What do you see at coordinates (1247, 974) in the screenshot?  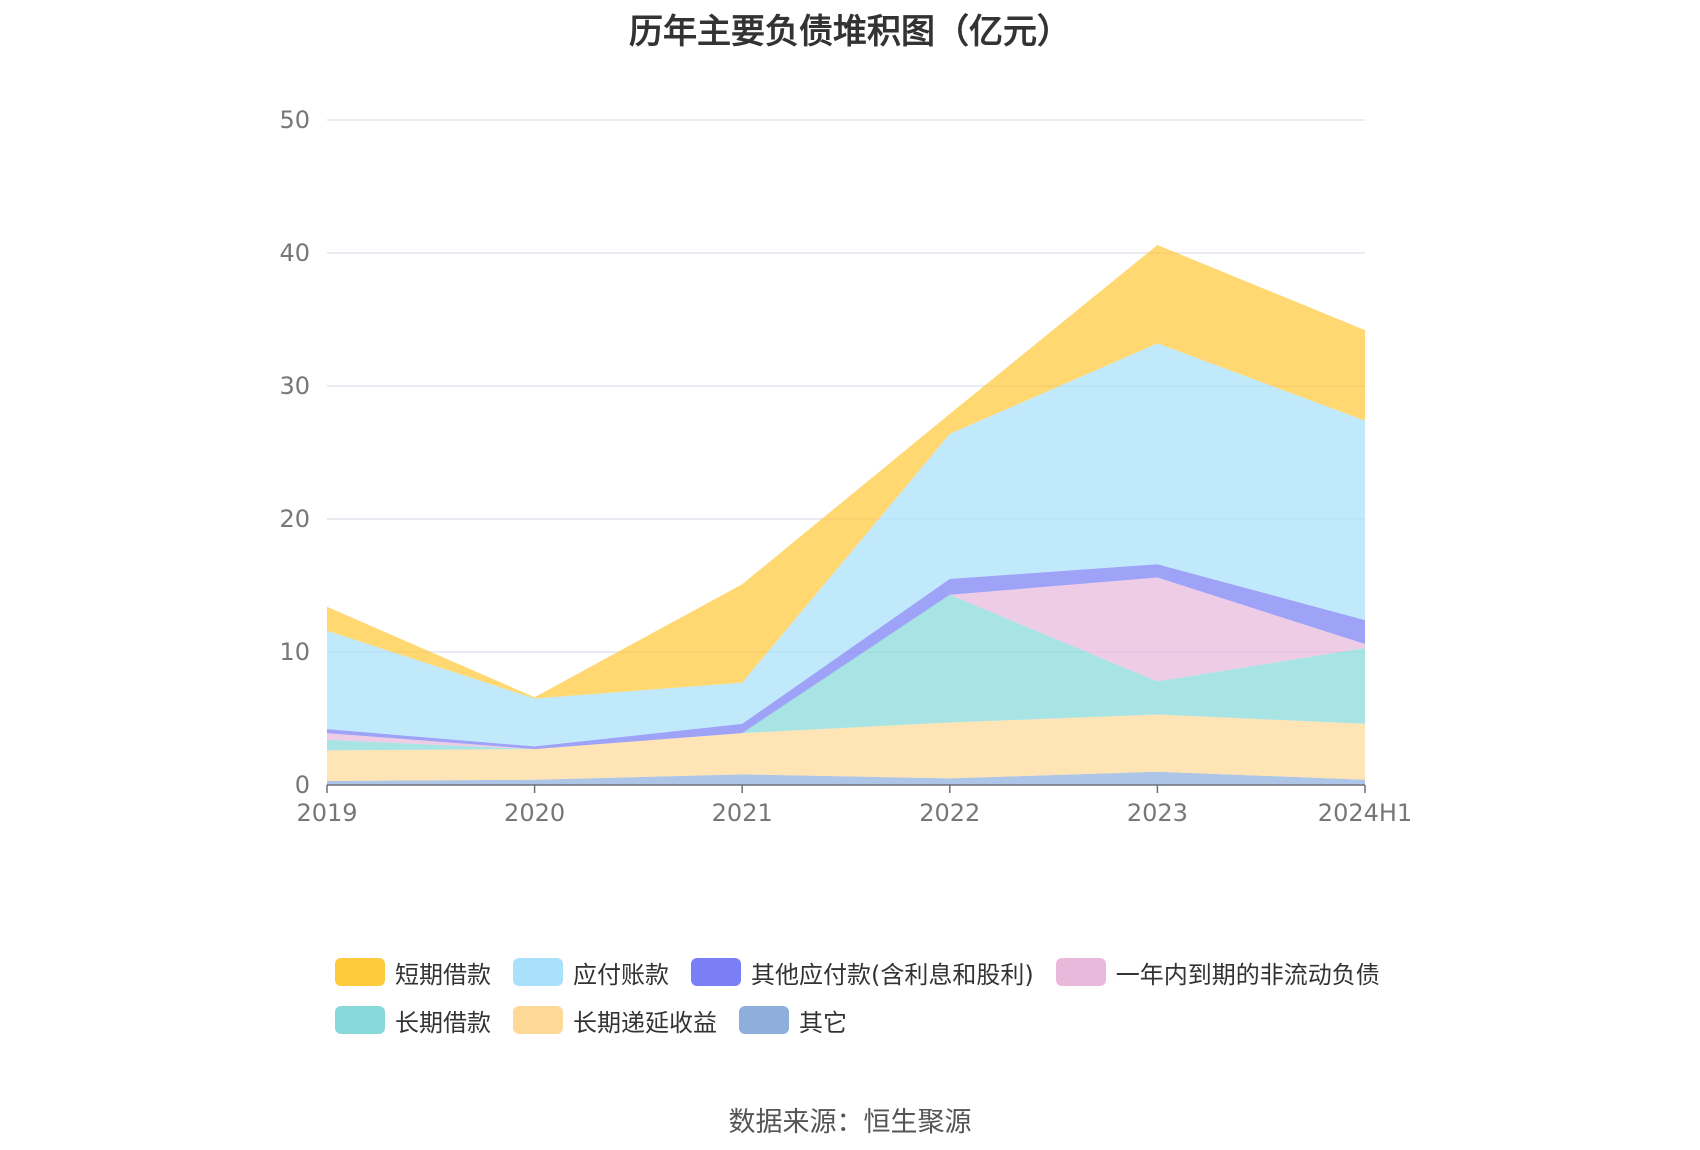 I see `legend-label: 一年内到期的非流动负债` at bounding box center [1247, 974].